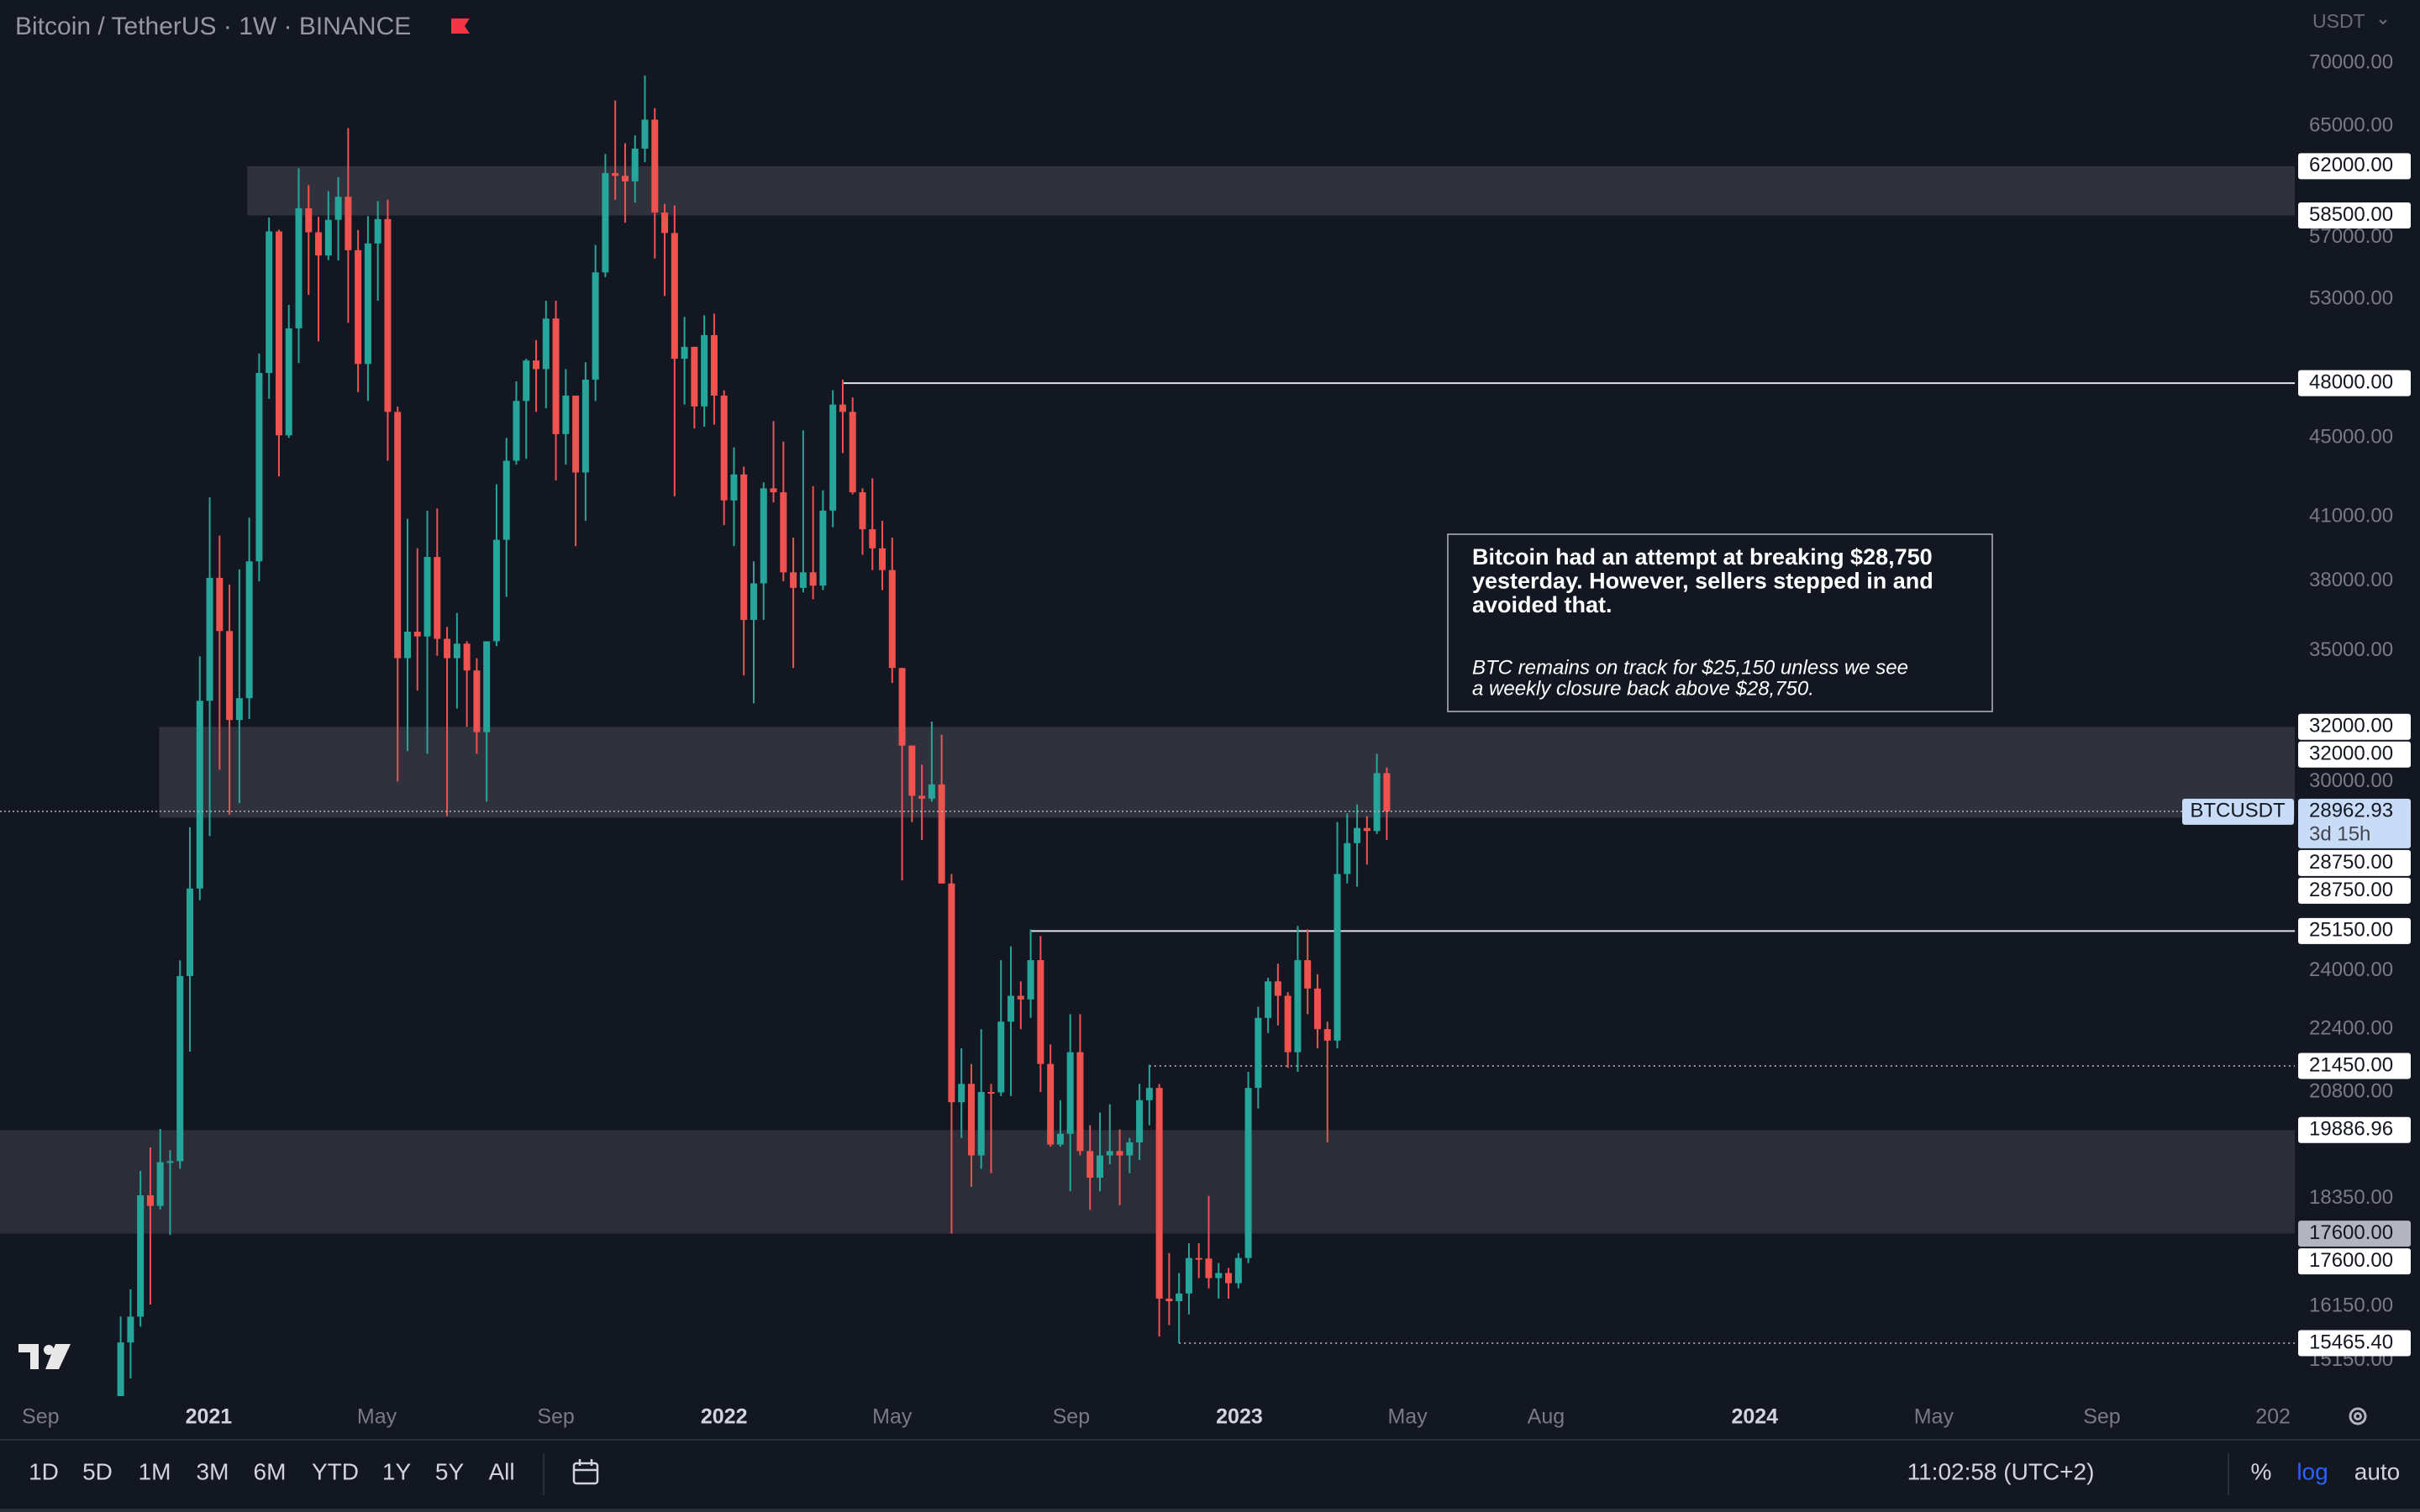  What do you see at coordinates (155, 1471) in the screenshot?
I see `range-button: 1M` at bounding box center [155, 1471].